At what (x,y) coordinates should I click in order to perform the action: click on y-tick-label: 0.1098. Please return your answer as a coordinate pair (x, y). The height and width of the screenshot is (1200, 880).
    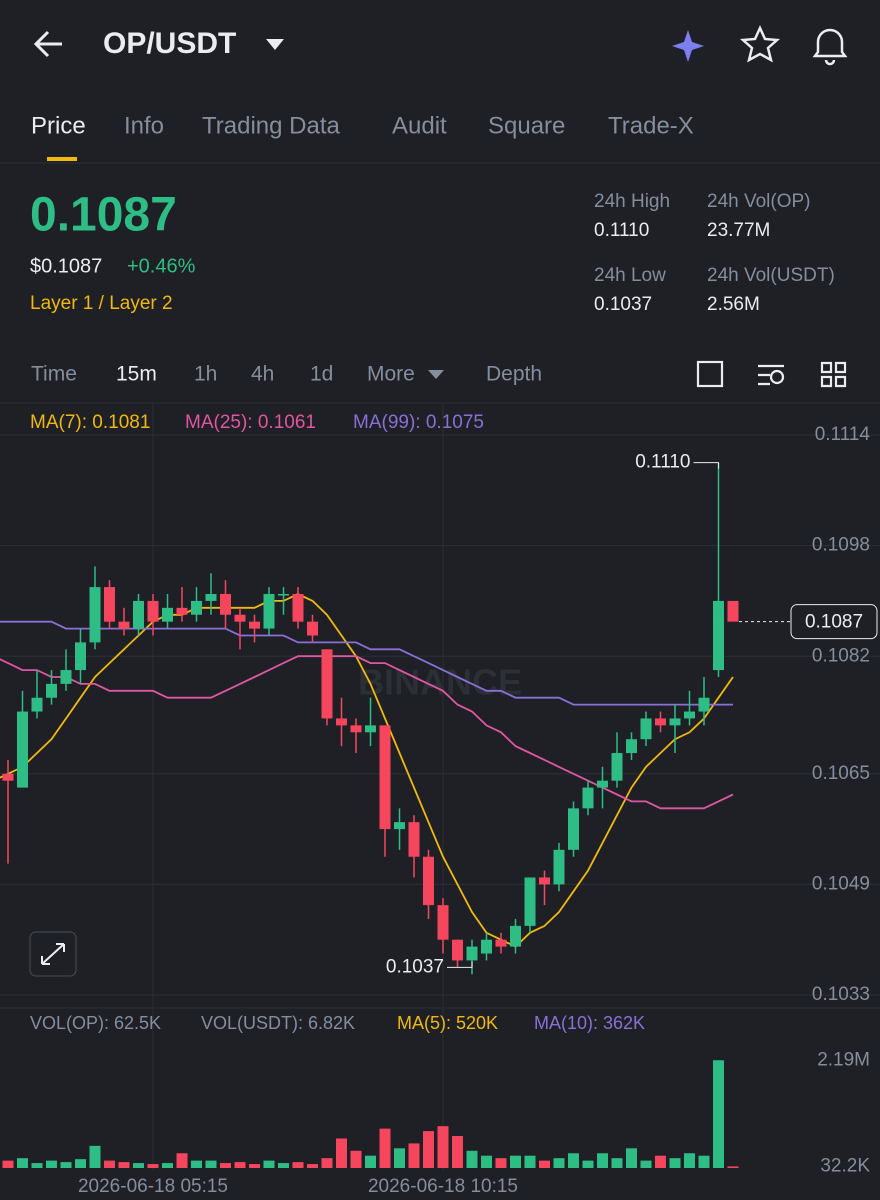
    Looking at the image, I should click on (841, 545).